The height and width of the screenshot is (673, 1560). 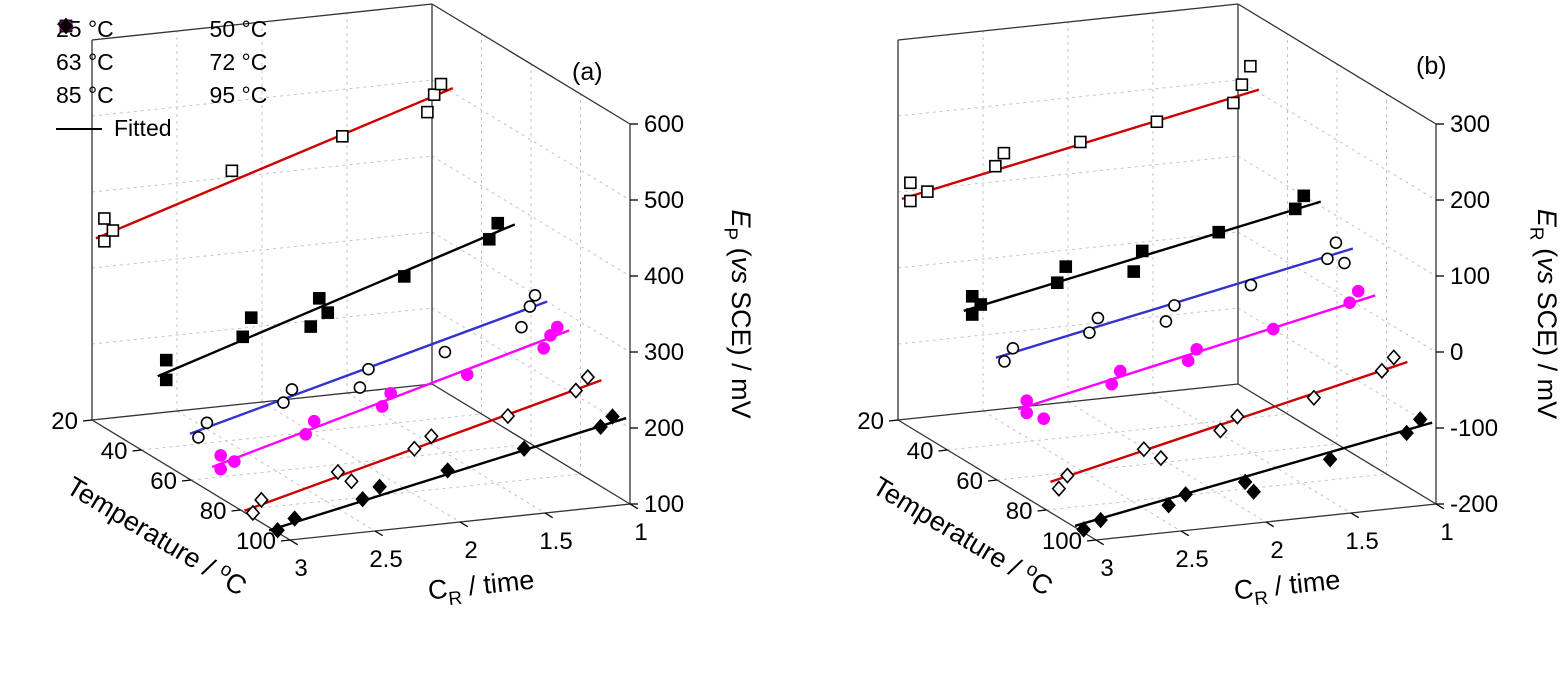 I want to click on y-tick-label: 20, so click(x=870, y=421).